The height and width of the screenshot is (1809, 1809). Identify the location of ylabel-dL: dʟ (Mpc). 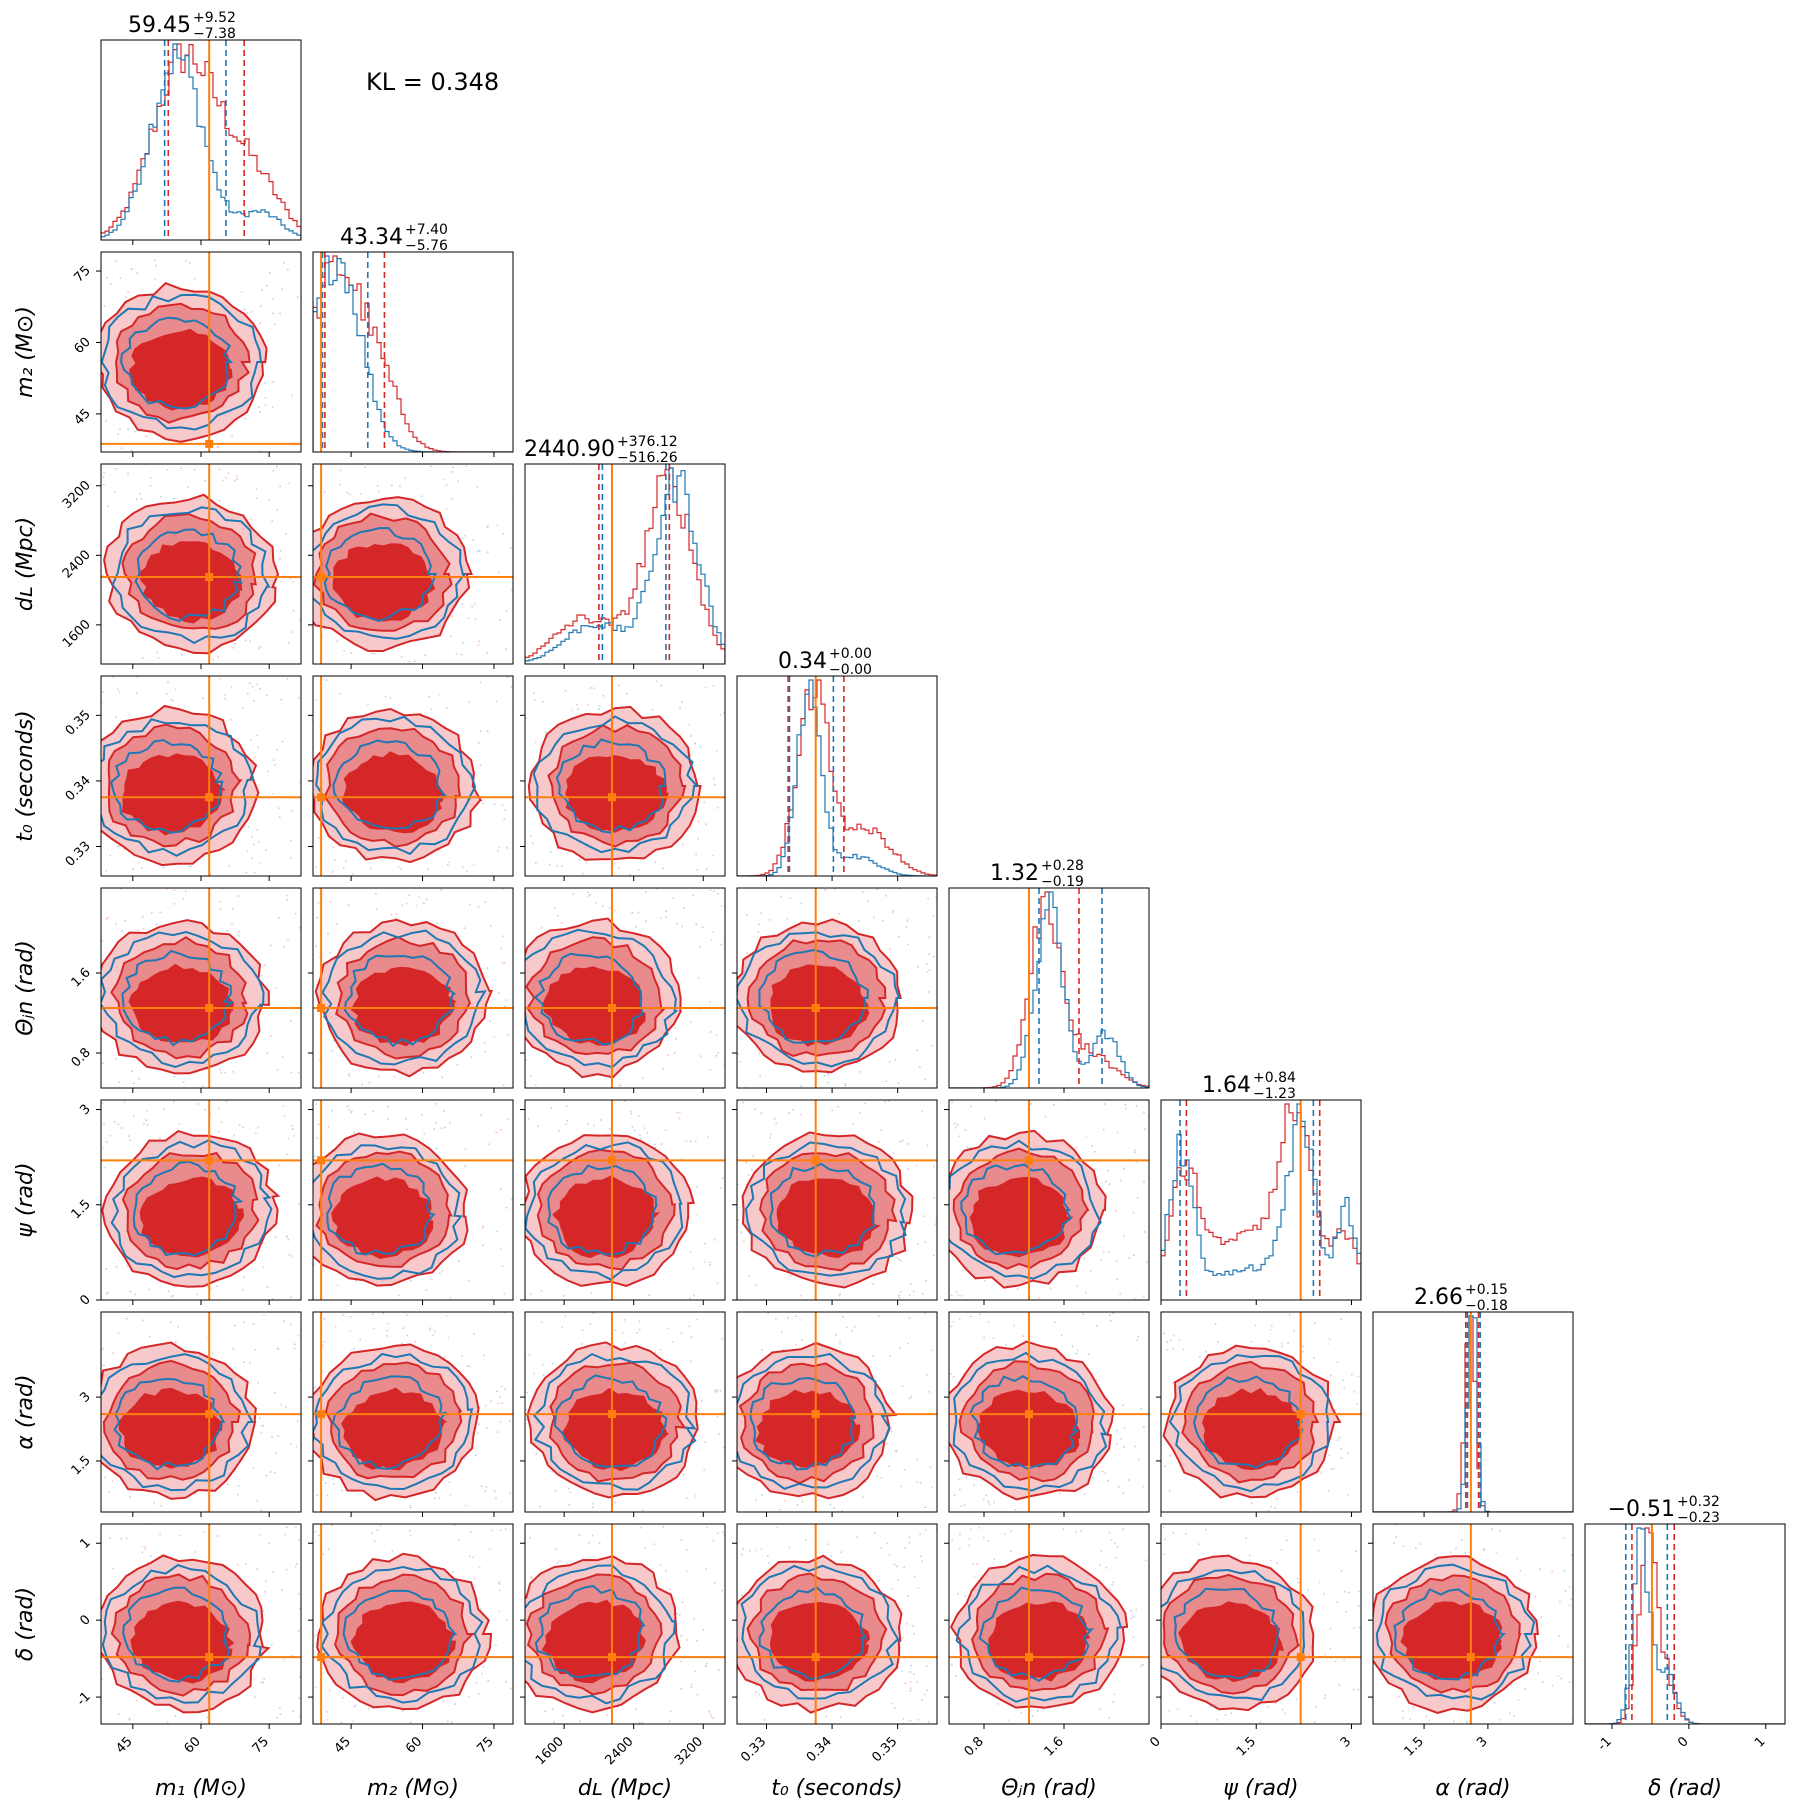
(25, 564).